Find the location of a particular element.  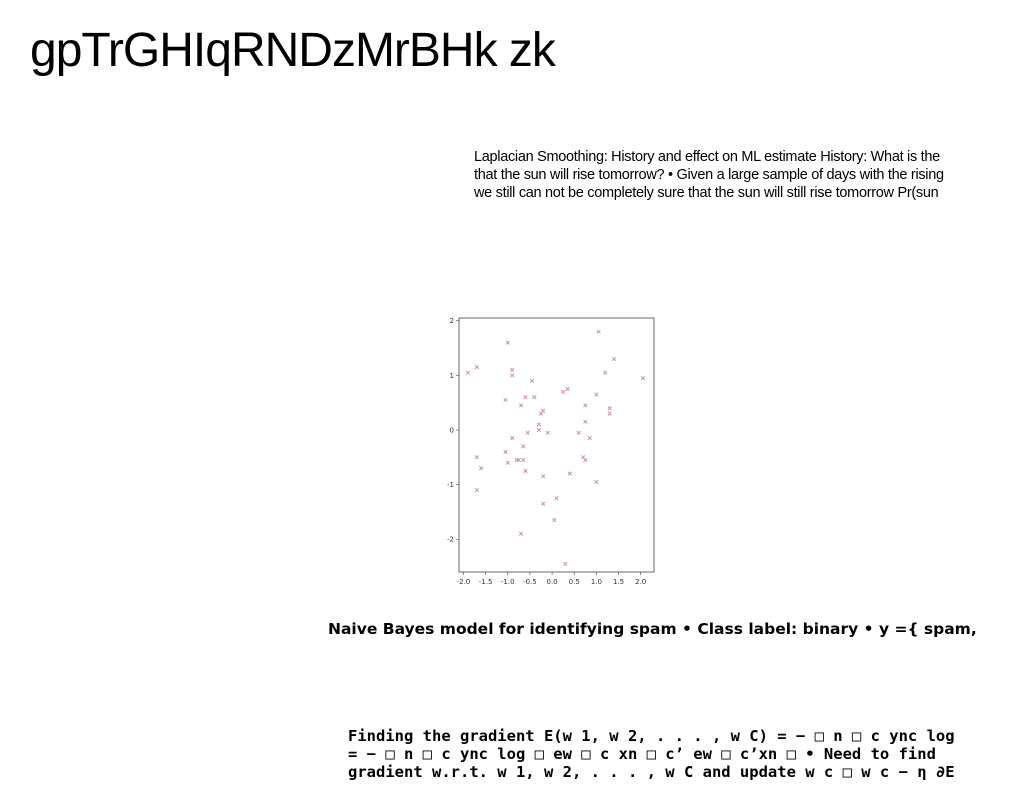

page-title: gpTrGHIqRNDzMrBHk zk is located at coordinates (293, 50).